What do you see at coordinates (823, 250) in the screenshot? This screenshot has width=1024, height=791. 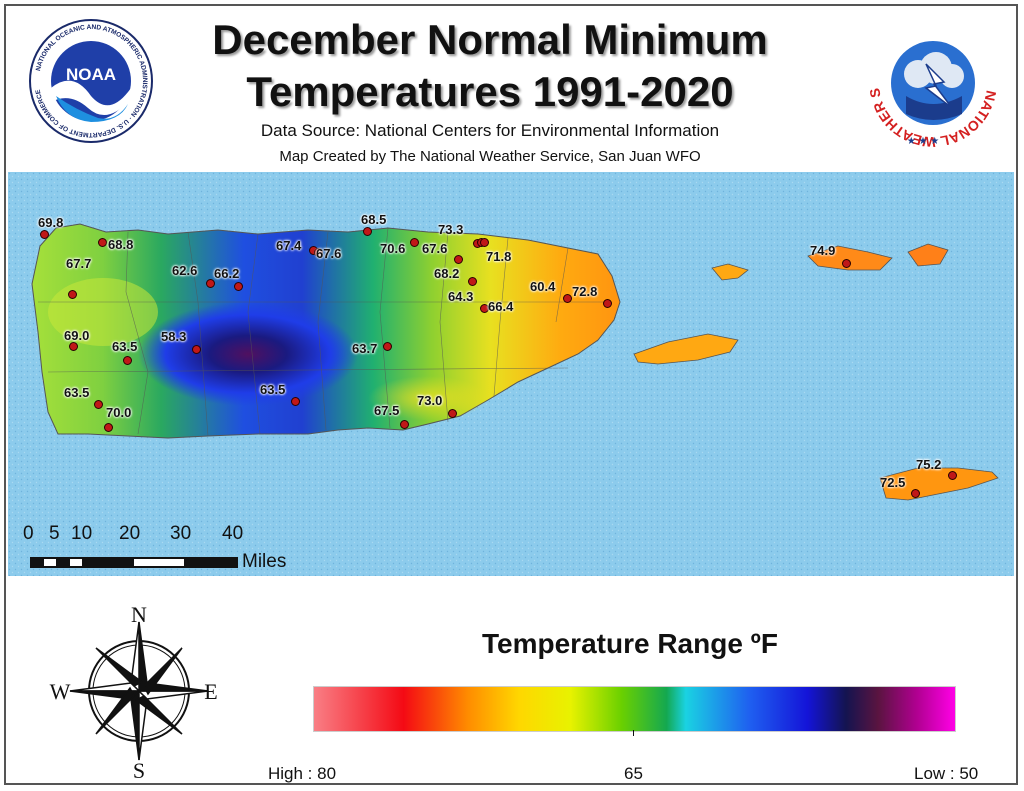 I see `station-temp-label: 74.9` at bounding box center [823, 250].